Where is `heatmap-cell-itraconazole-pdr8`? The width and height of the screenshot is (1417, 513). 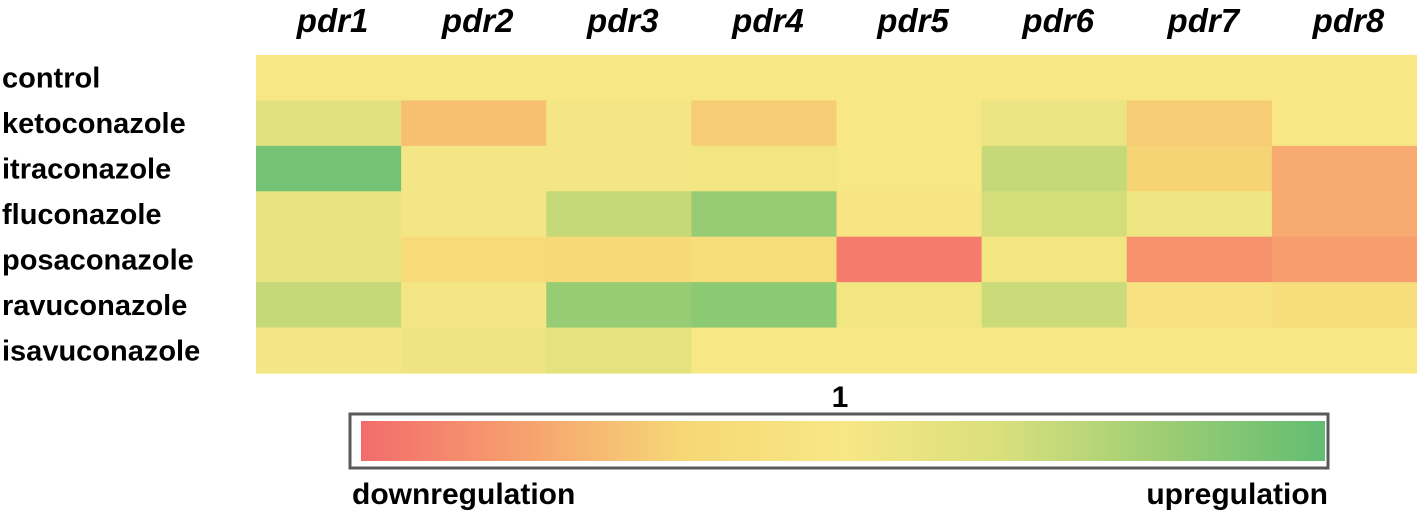
heatmap-cell-itraconazole-pdr8 is located at coordinates (1344, 168).